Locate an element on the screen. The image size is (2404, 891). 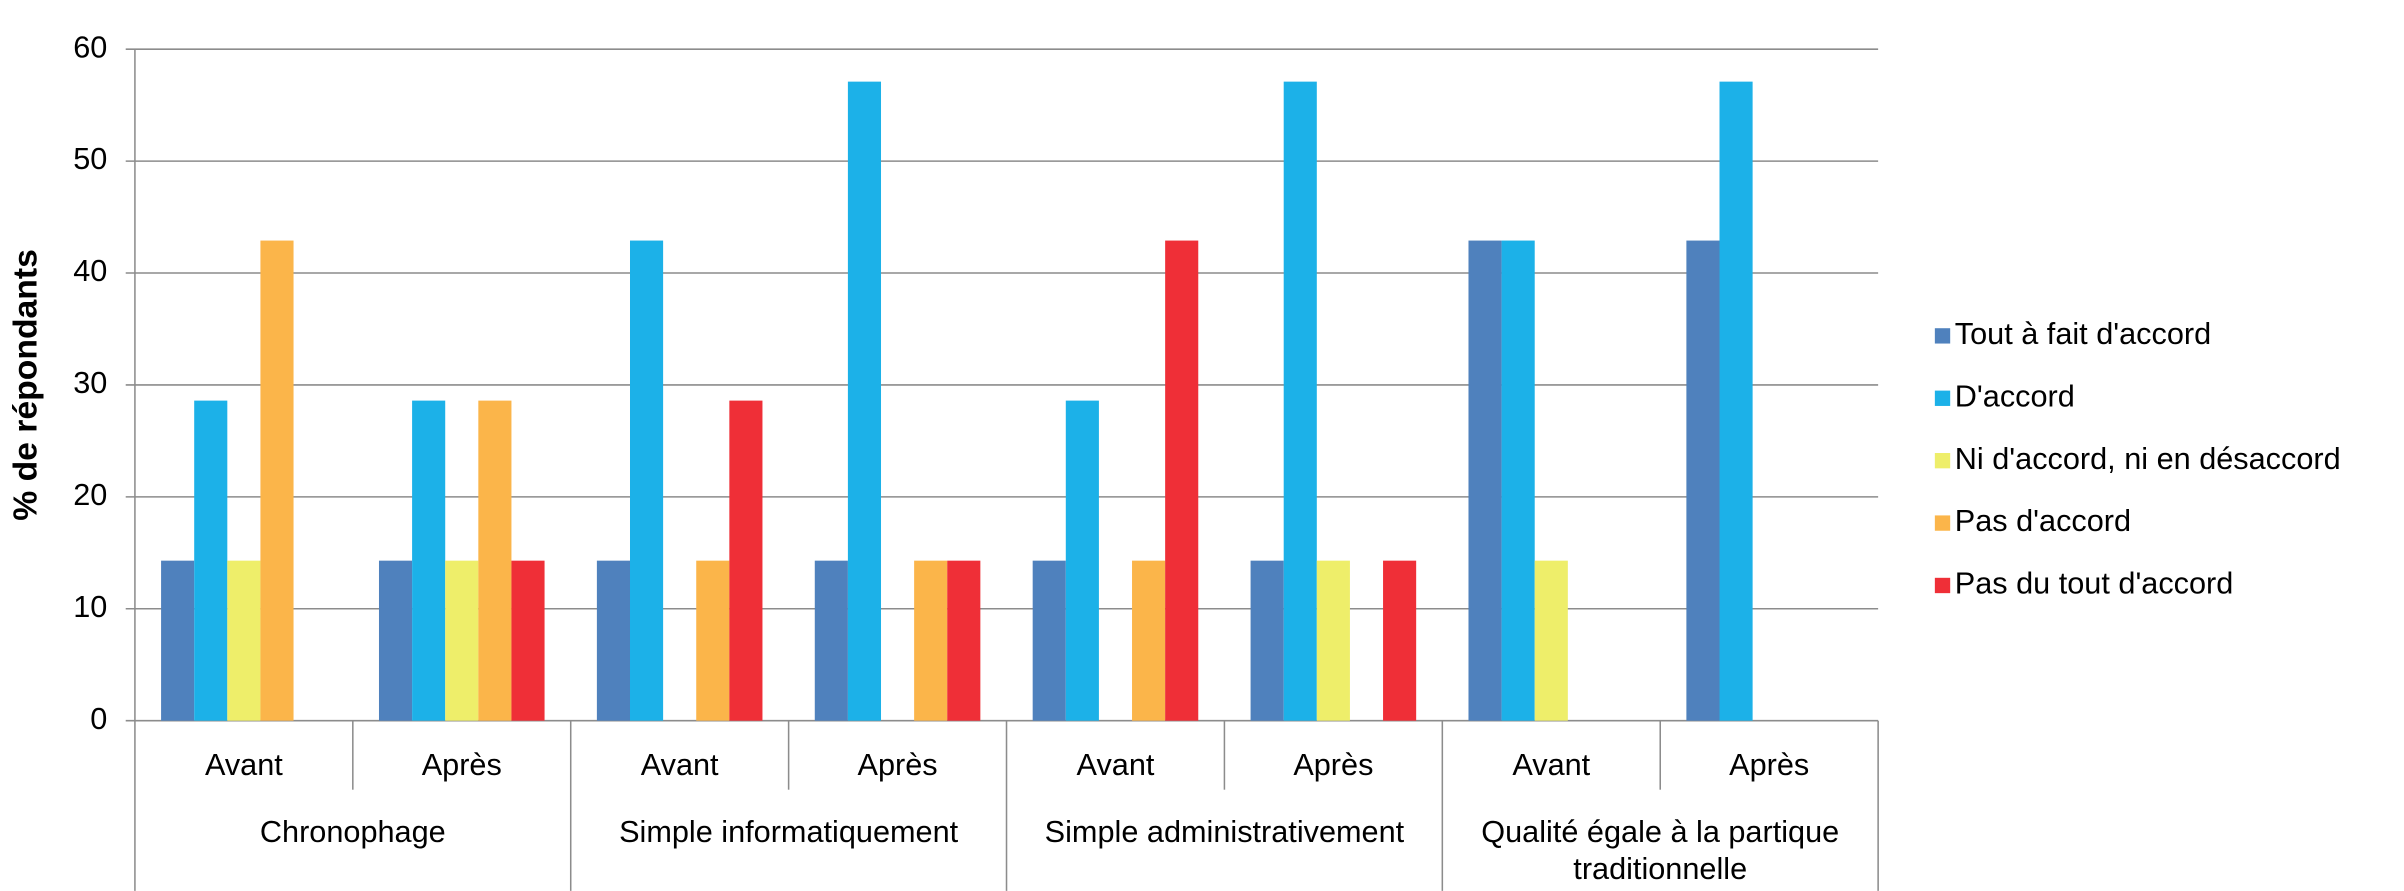
y-tick-label: 60 is located at coordinates (90, 47).